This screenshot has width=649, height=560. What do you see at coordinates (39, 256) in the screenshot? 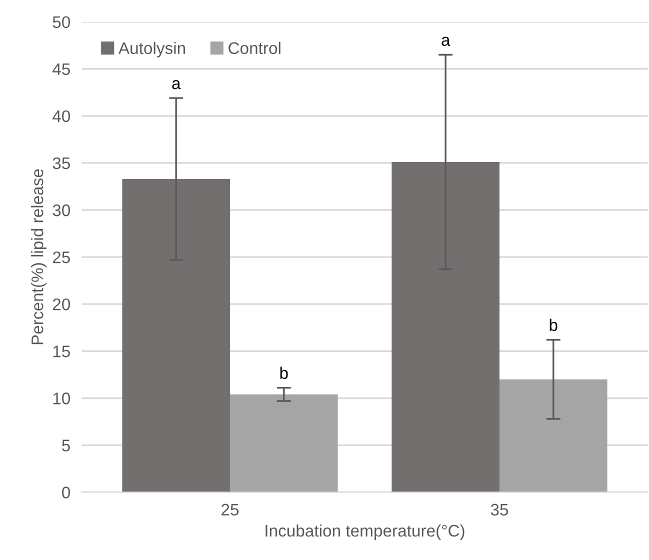
I see `y-axis-title: Percent(%) lipid release` at bounding box center [39, 256].